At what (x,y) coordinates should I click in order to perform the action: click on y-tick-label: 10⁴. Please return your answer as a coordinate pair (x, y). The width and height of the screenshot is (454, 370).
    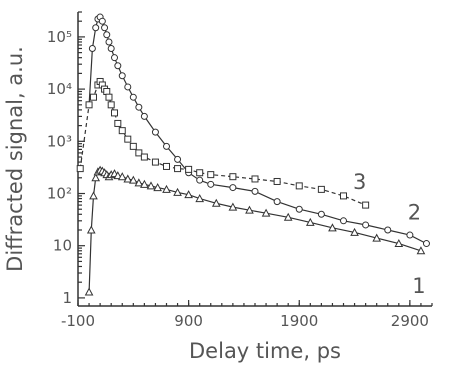
    Looking at the image, I should click on (59, 89).